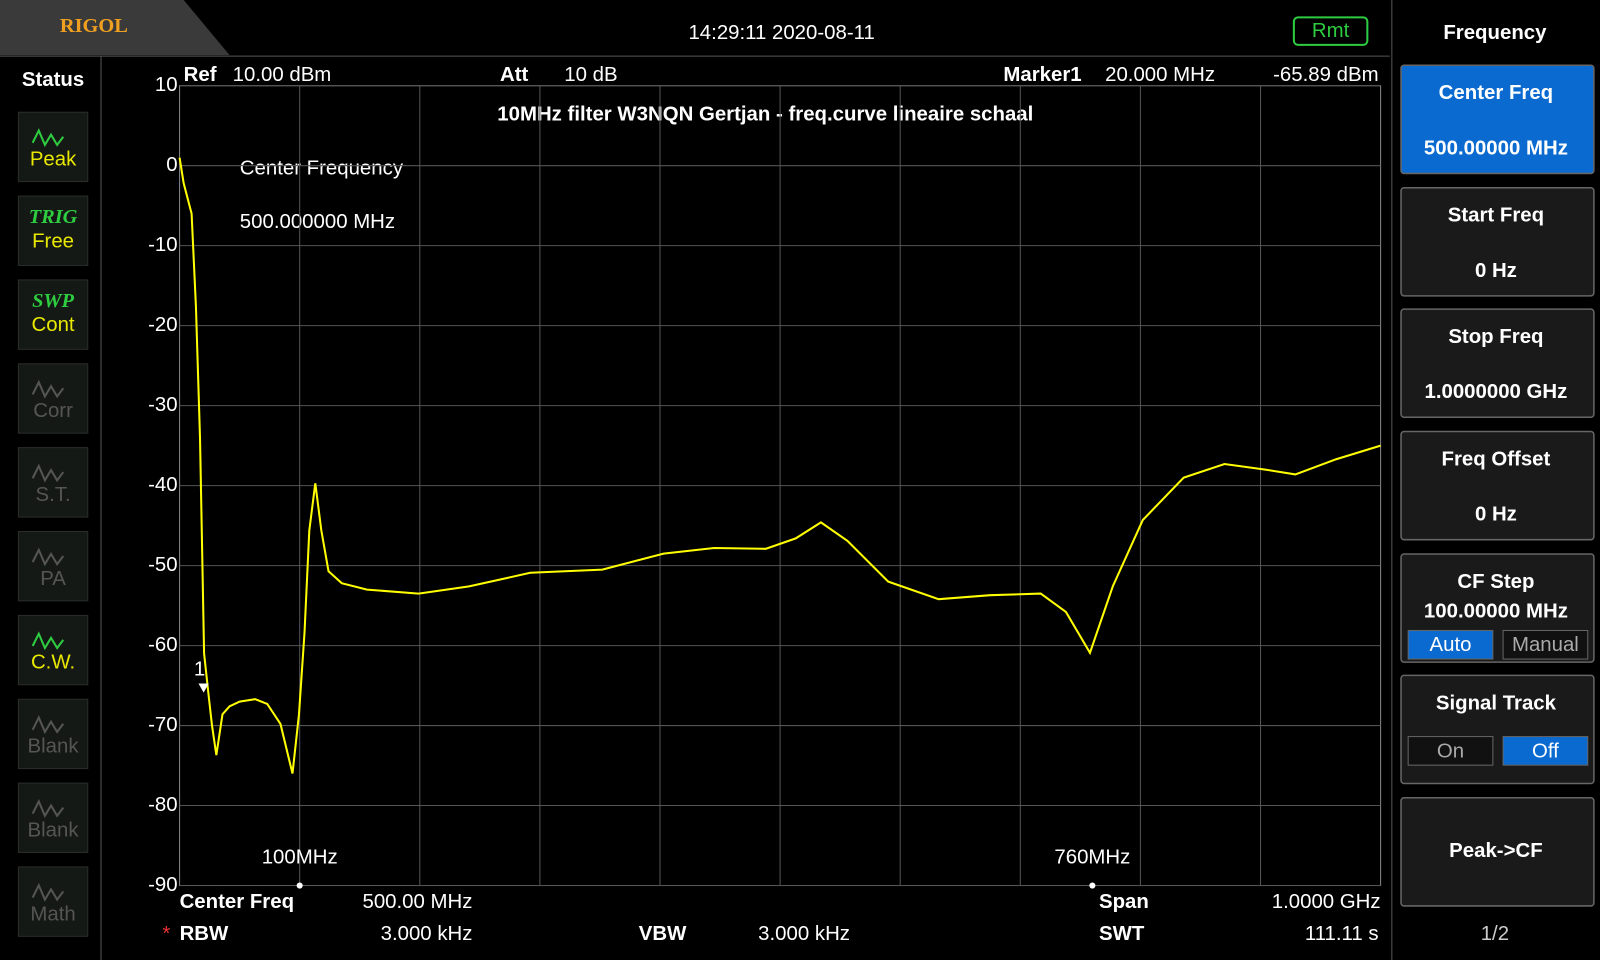 The width and height of the screenshot is (1600, 960). Describe the element at coordinates (781, 33) in the screenshot. I see `datetime: 14:29:11 2020-08-11` at that location.